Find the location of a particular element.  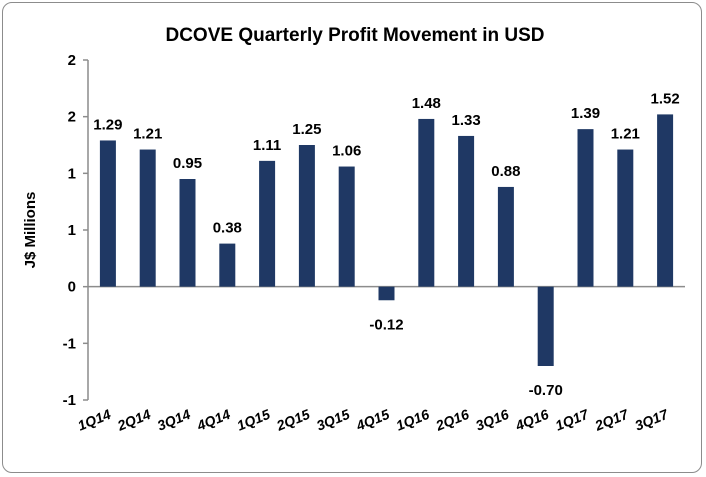

data-label-2Q14: 1.21 is located at coordinates (147, 134).